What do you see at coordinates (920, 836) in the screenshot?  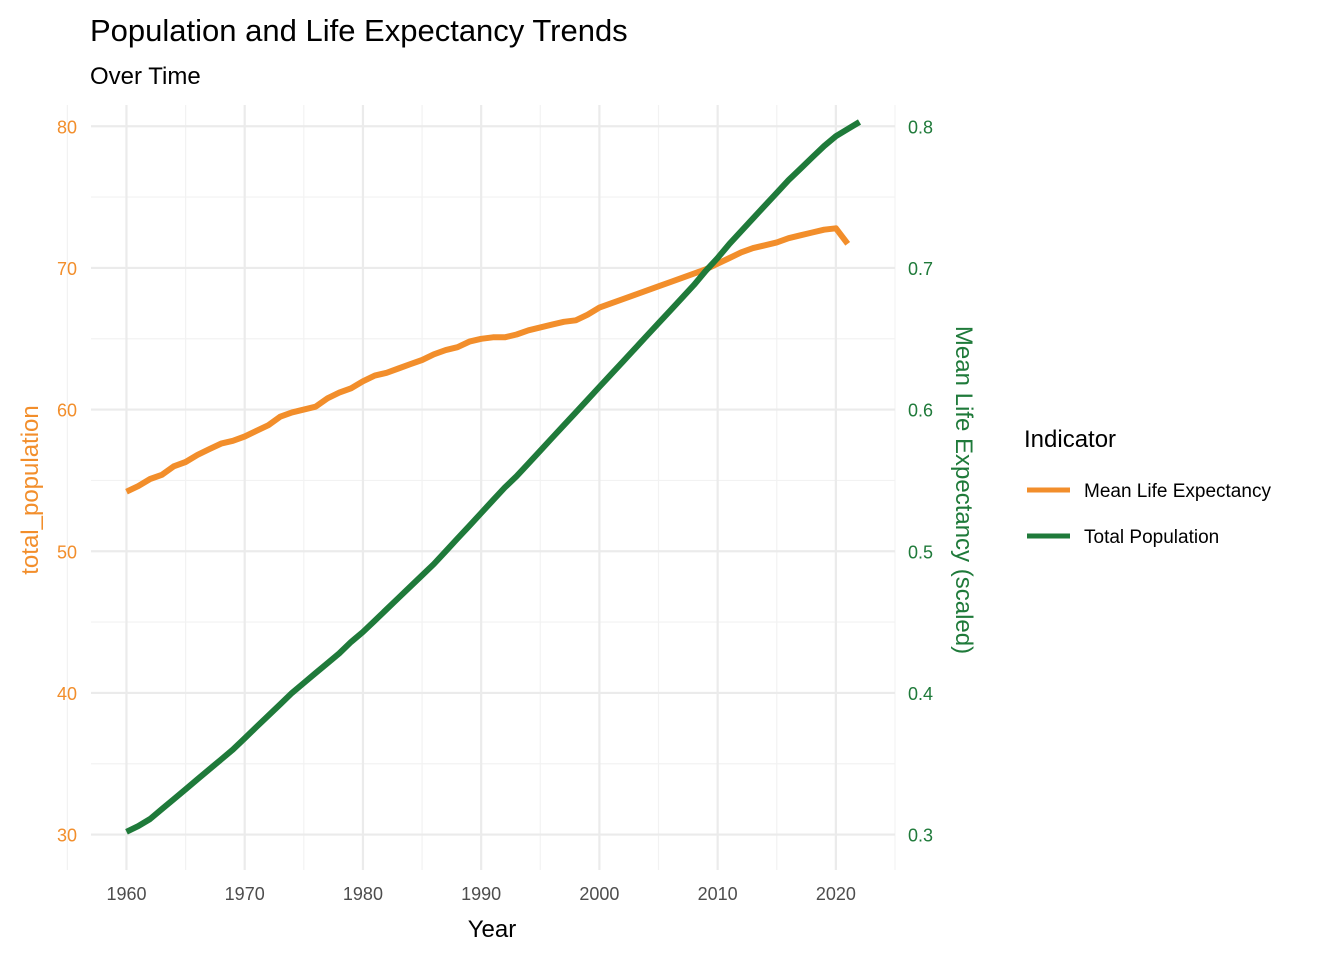 I see `y-right-tick-label: 0.3` at bounding box center [920, 836].